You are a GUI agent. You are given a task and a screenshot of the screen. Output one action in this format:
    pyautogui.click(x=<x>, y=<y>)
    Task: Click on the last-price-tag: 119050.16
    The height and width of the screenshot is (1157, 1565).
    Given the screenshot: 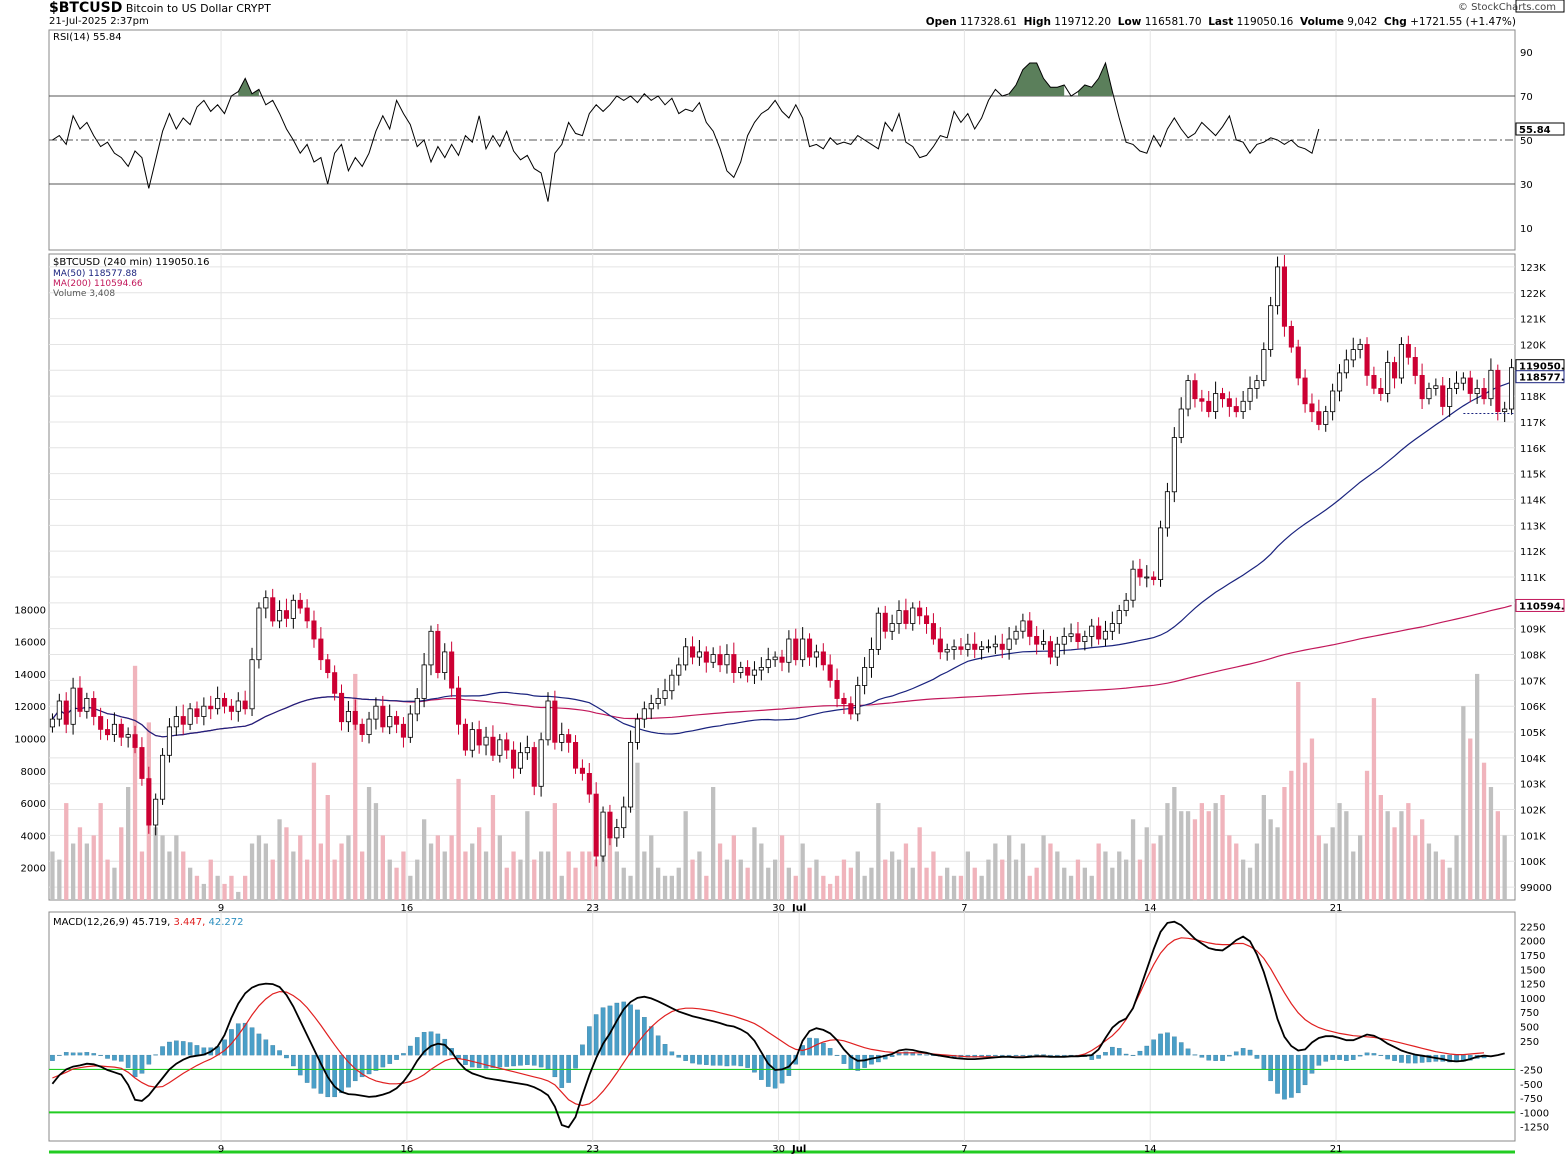 What is the action you would take?
    pyautogui.click(x=1542, y=367)
    